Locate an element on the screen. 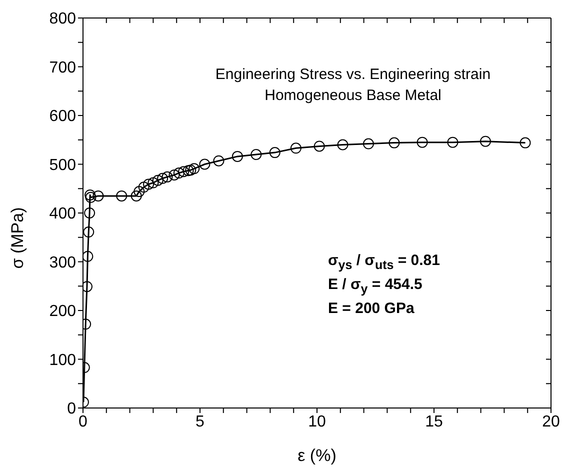 This screenshot has width=569, height=472. y-tick-label: 700 is located at coordinates (62, 67).